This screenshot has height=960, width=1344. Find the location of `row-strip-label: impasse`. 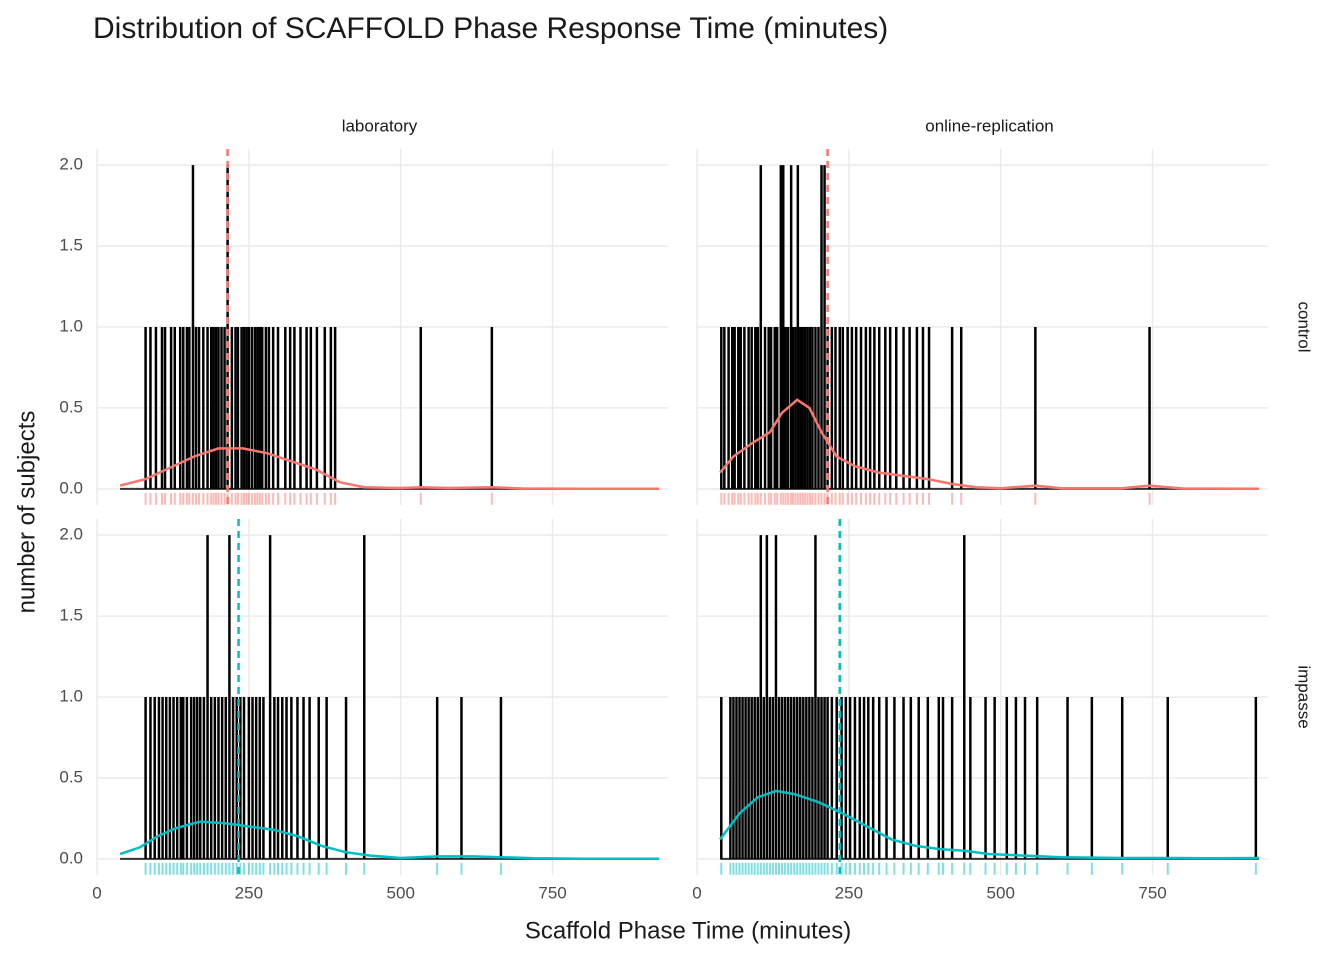

row-strip-label: impasse is located at coordinates (1304, 696).